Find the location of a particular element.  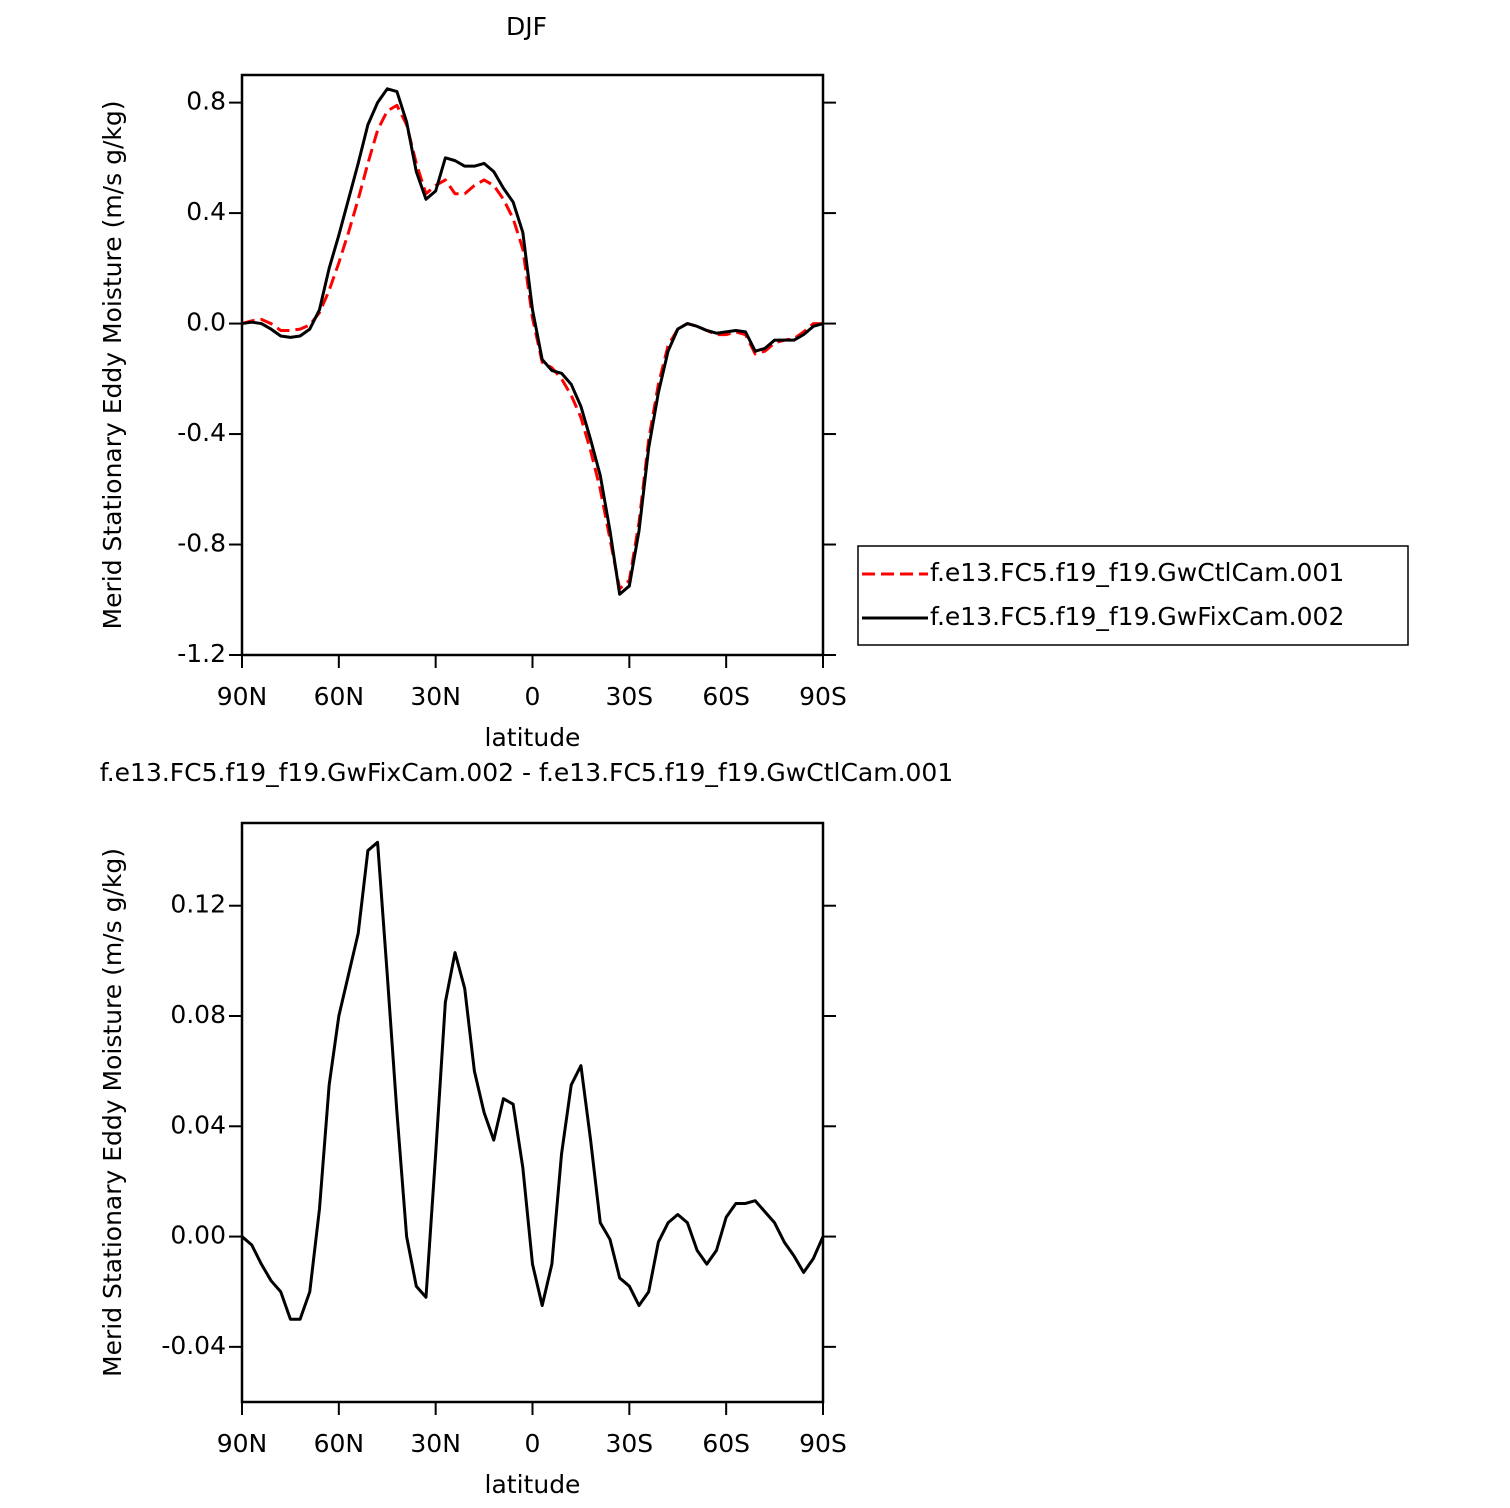

y-tick-label: -0.8 is located at coordinates (201, 543).